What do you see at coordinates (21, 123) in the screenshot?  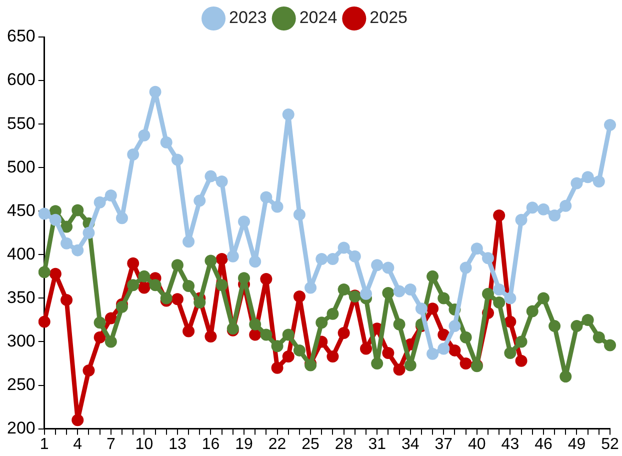 I see `y-tick-label: 550` at bounding box center [21, 123].